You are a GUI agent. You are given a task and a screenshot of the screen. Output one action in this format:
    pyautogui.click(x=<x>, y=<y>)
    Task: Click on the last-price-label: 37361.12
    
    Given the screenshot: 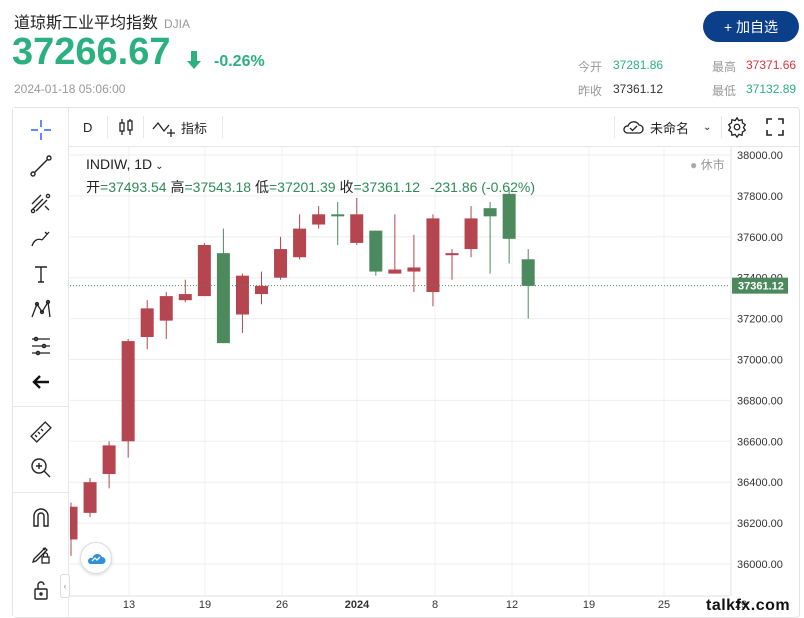 What is the action you would take?
    pyautogui.click(x=761, y=287)
    